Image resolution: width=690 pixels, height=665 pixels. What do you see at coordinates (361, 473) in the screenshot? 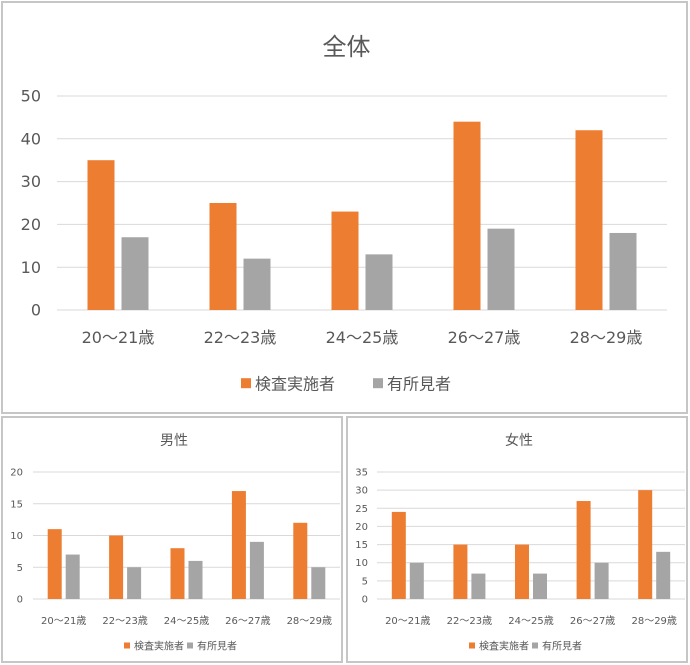
I see `y-tick-label: 35` at bounding box center [361, 473].